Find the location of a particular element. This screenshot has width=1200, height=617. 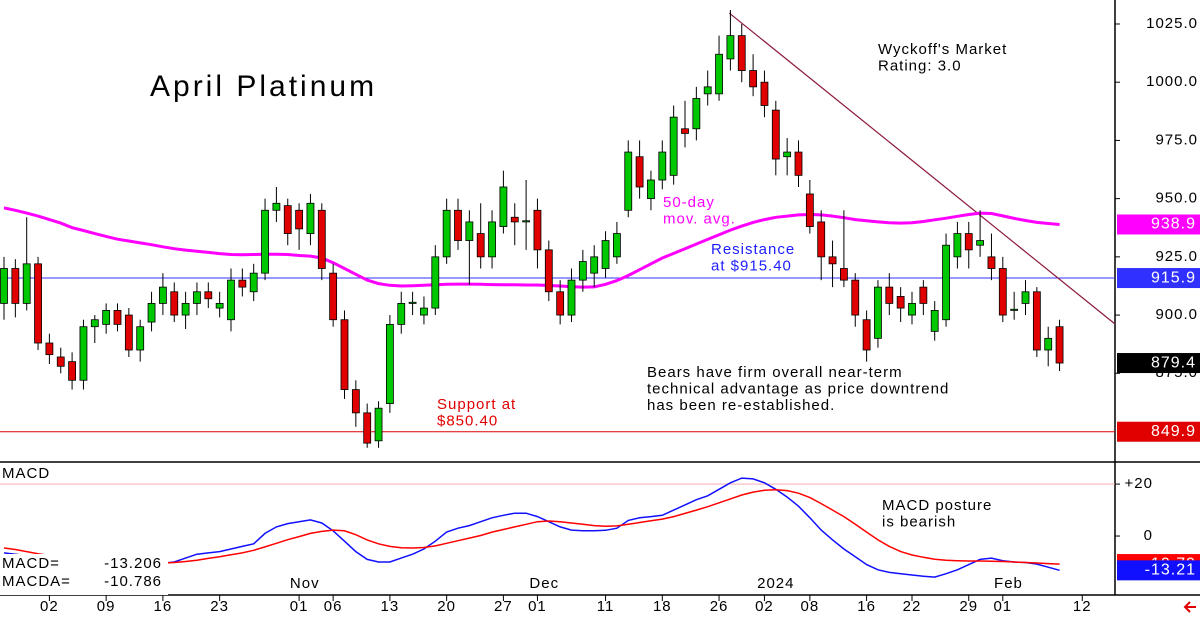

badge-label: 938.9 is located at coordinates (1173, 224).